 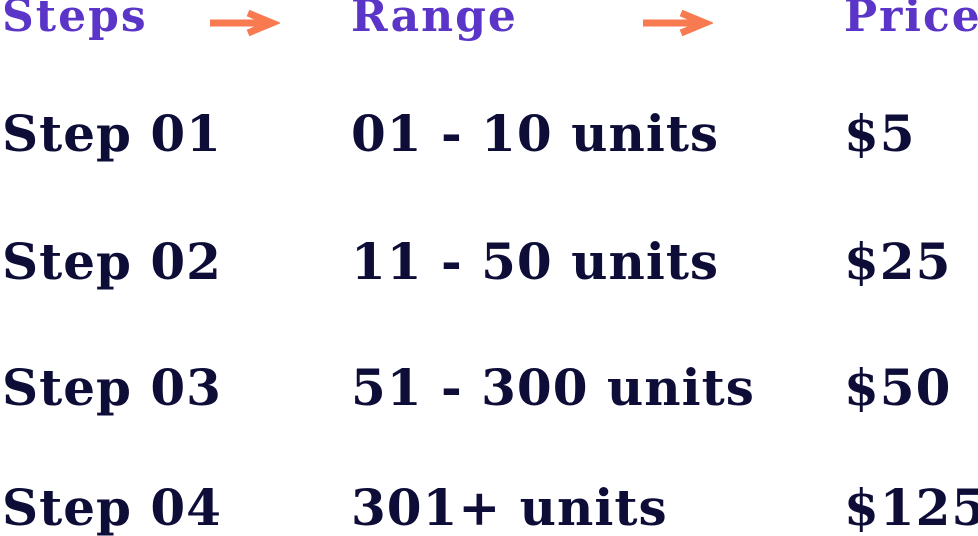 I want to click on price-value: $25, so click(x=898, y=261).